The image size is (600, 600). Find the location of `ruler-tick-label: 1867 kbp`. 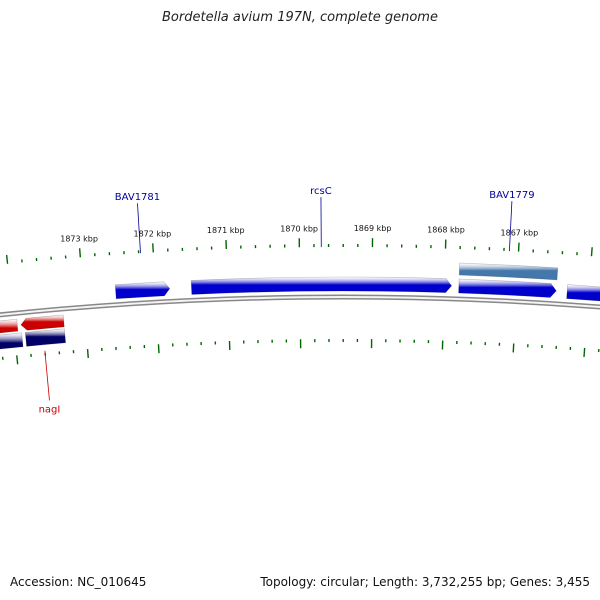

ruler-tick-label: 1867 kbp is located at coordinates (520, 233).